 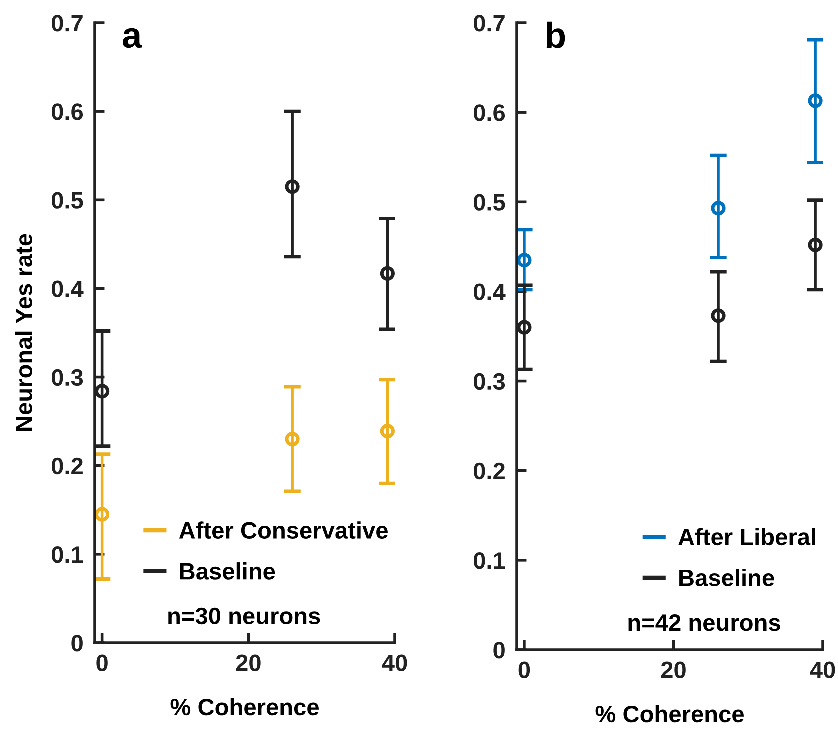 What do you see at coordinates (704, 623) in the screenshot?
I see `annotation: n=42 neurons` at bounding box center [704, 623].